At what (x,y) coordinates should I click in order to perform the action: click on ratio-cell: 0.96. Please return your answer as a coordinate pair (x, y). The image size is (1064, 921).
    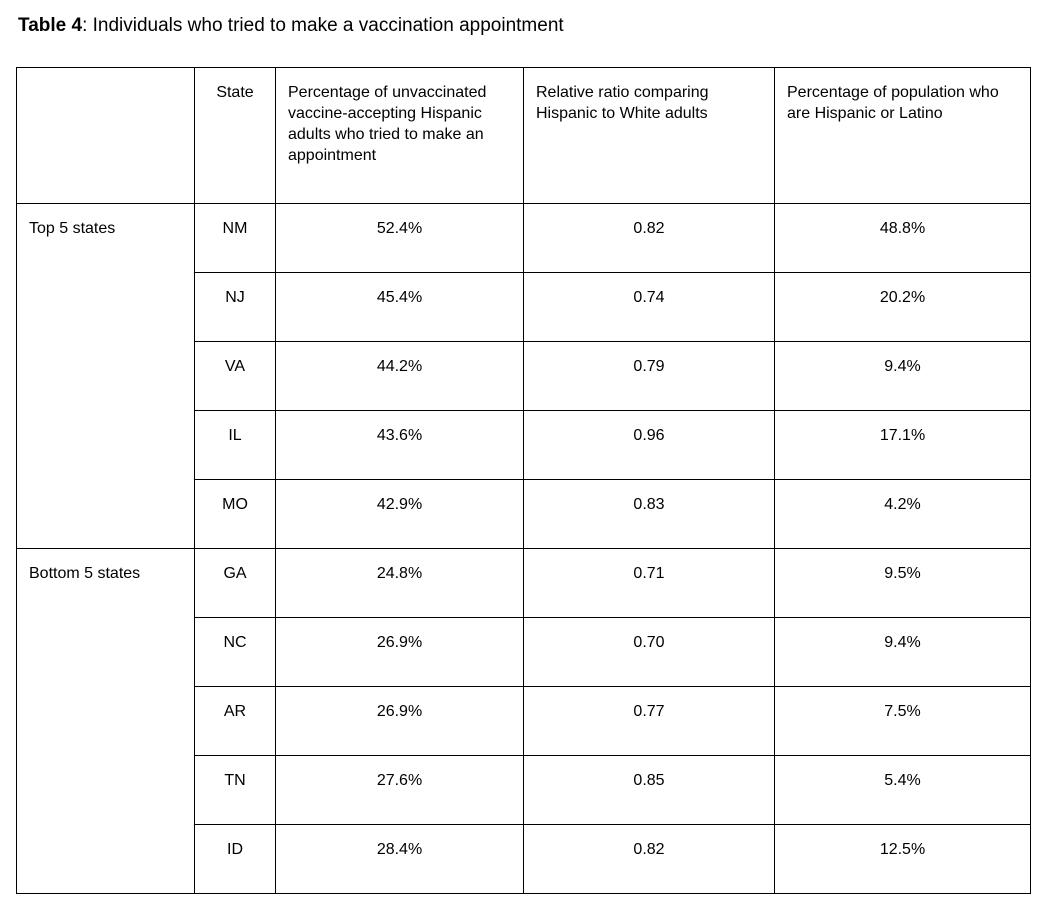
    Looking at the image, I should click on (649, 445).